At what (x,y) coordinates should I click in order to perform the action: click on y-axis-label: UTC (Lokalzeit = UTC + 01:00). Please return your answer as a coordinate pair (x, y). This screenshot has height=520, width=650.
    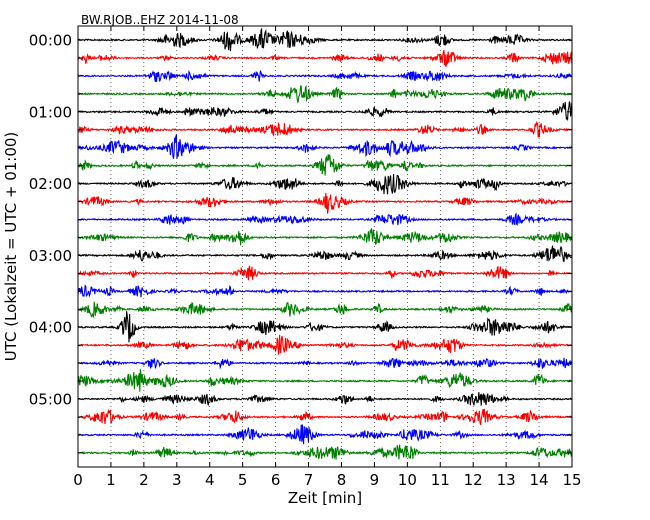
    Looking at the image, I should click on (11, 247).